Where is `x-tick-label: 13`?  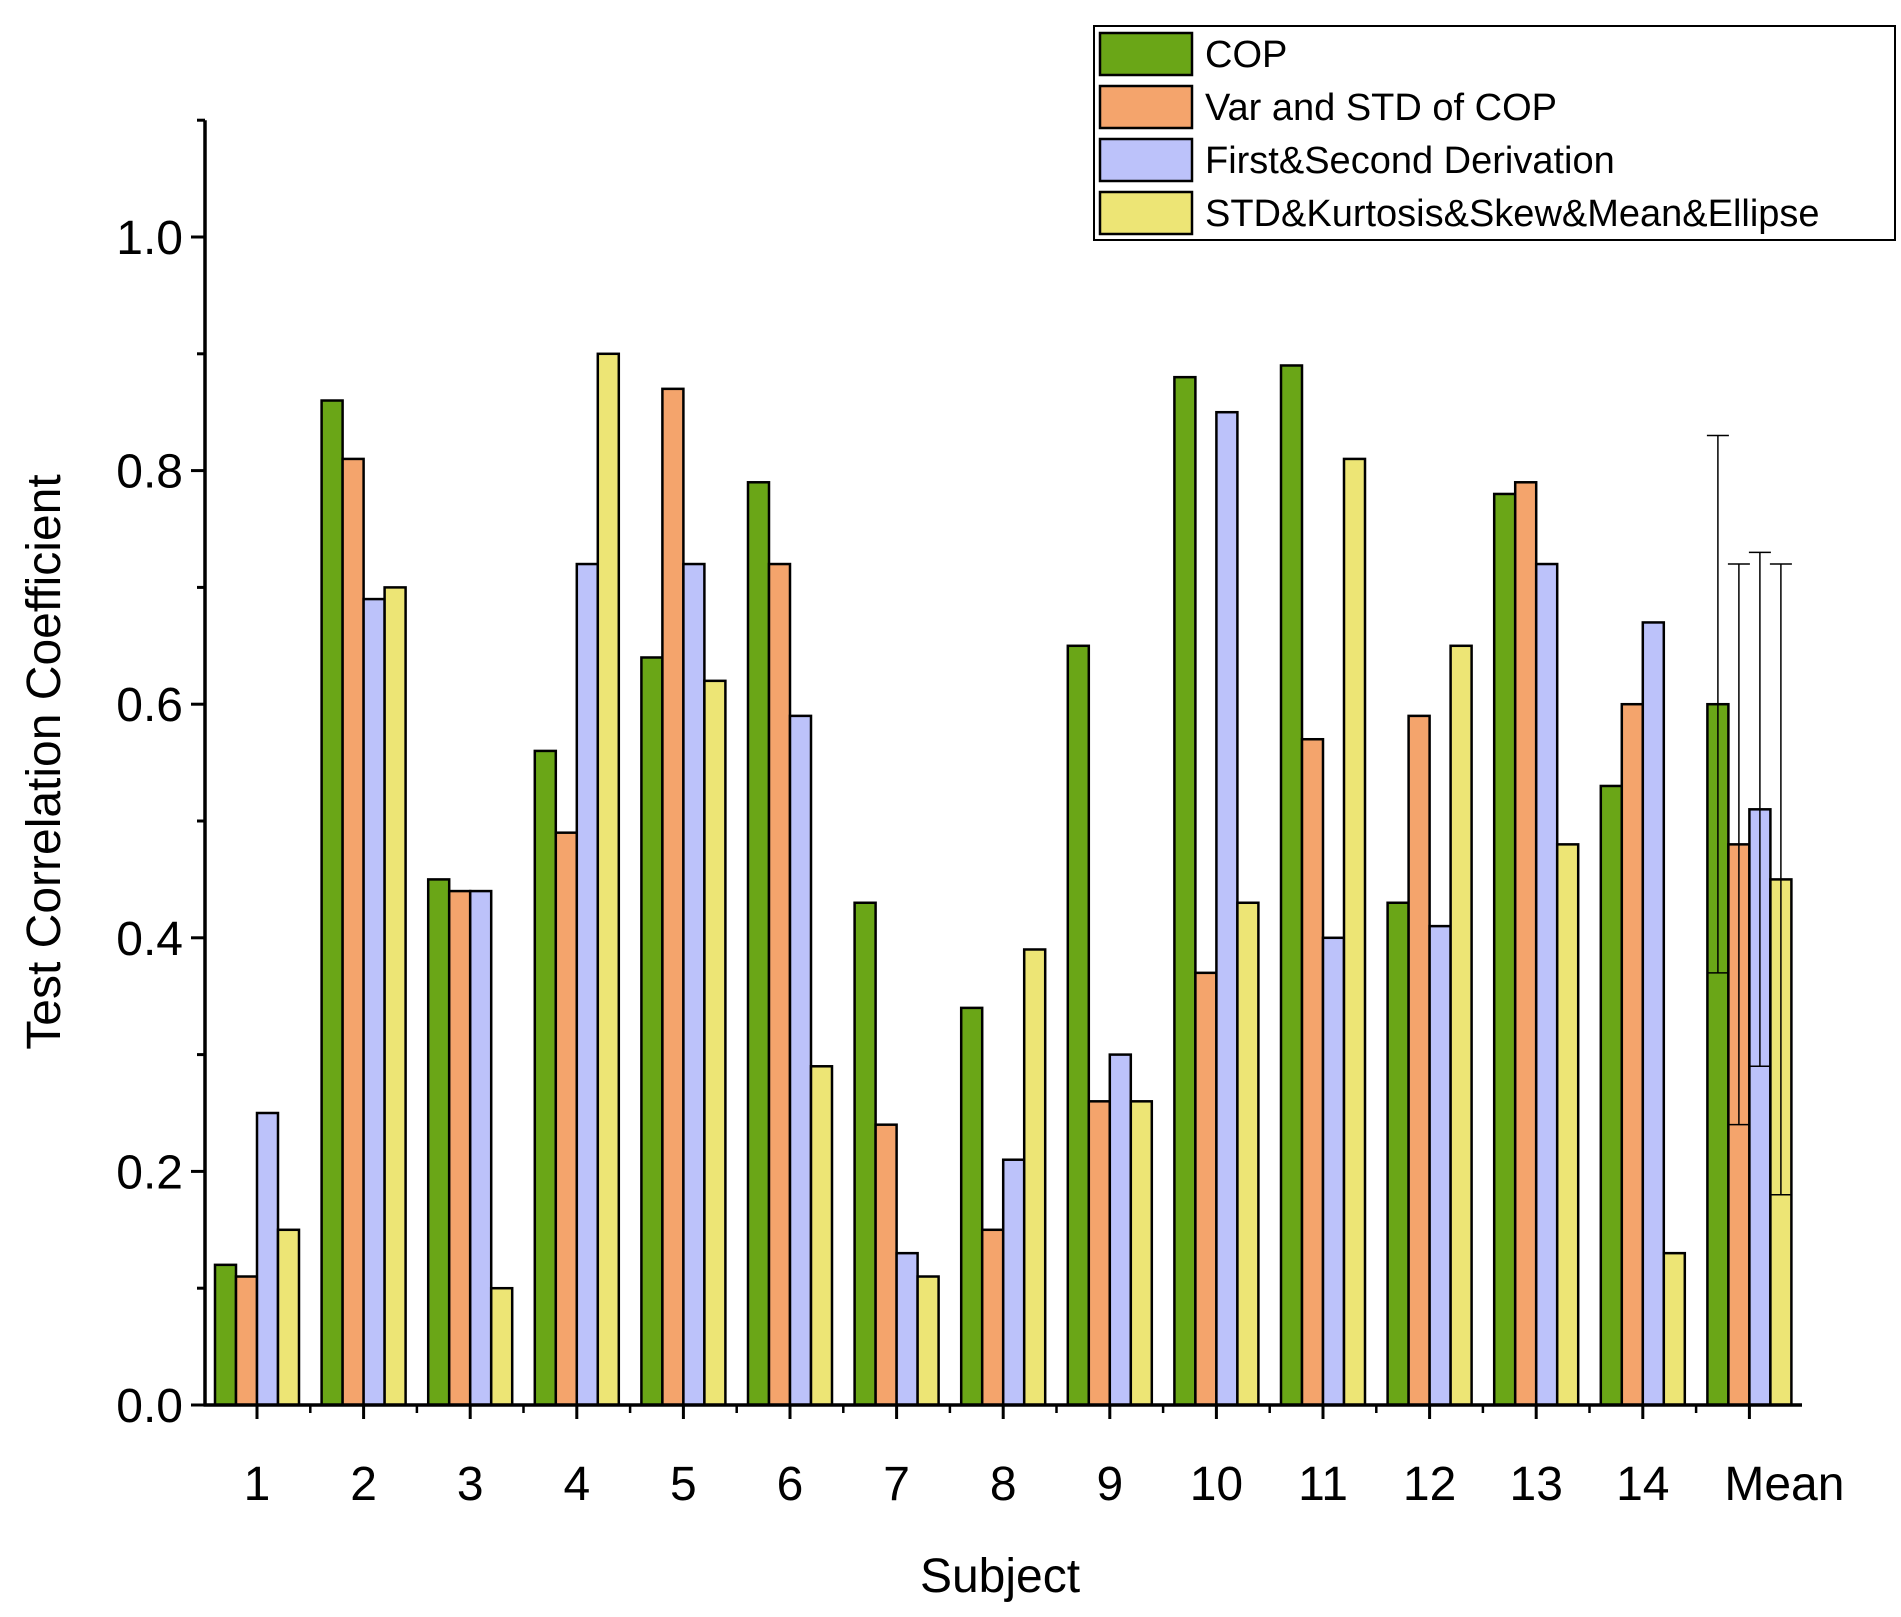 x-tick-label: 13 is located at coordinates (1536, 1484).